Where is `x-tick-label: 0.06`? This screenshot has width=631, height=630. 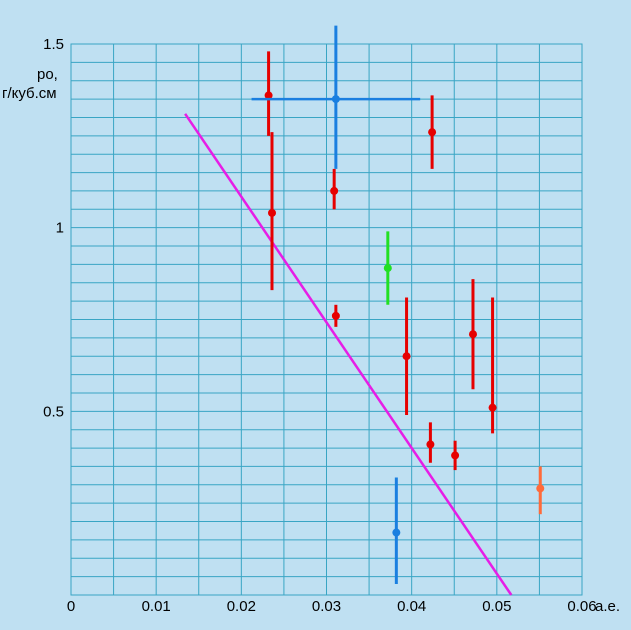 x-tick-label: 0.06 is located at coordinates (581, 606).